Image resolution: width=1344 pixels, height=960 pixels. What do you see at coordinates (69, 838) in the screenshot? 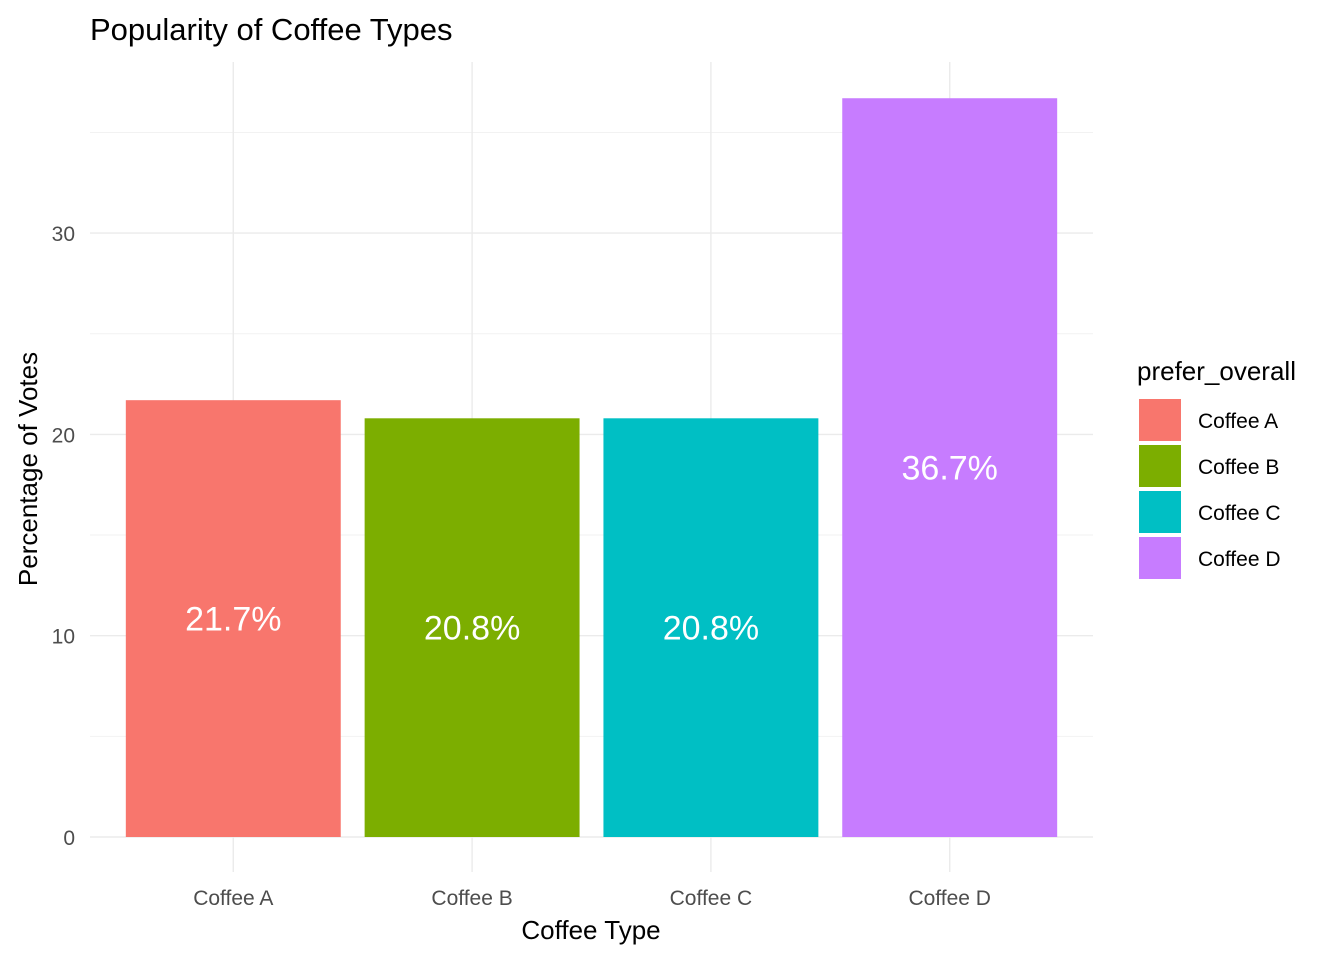
I see `y-tick-label: 0` at bounding box center [69, 838].